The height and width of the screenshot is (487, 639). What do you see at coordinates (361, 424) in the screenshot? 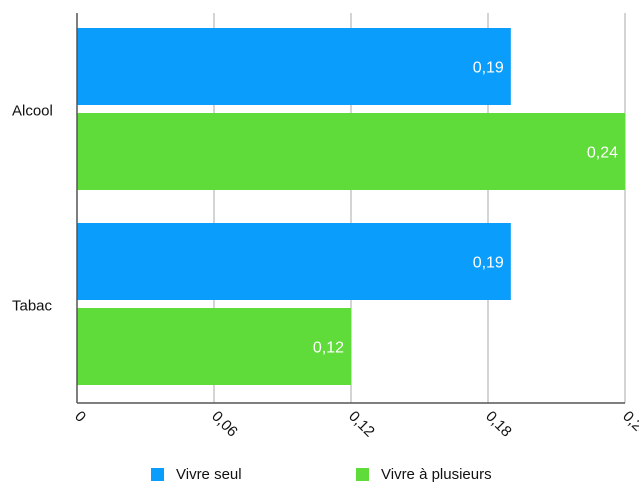
I see `x-tick-label: 0,12` at bounding box center [361, 424].